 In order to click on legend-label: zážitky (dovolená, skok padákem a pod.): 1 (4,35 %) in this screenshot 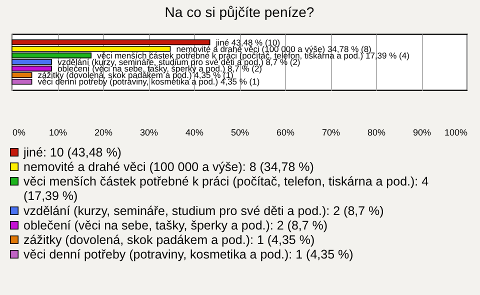, I will do `click(169, 239)`.